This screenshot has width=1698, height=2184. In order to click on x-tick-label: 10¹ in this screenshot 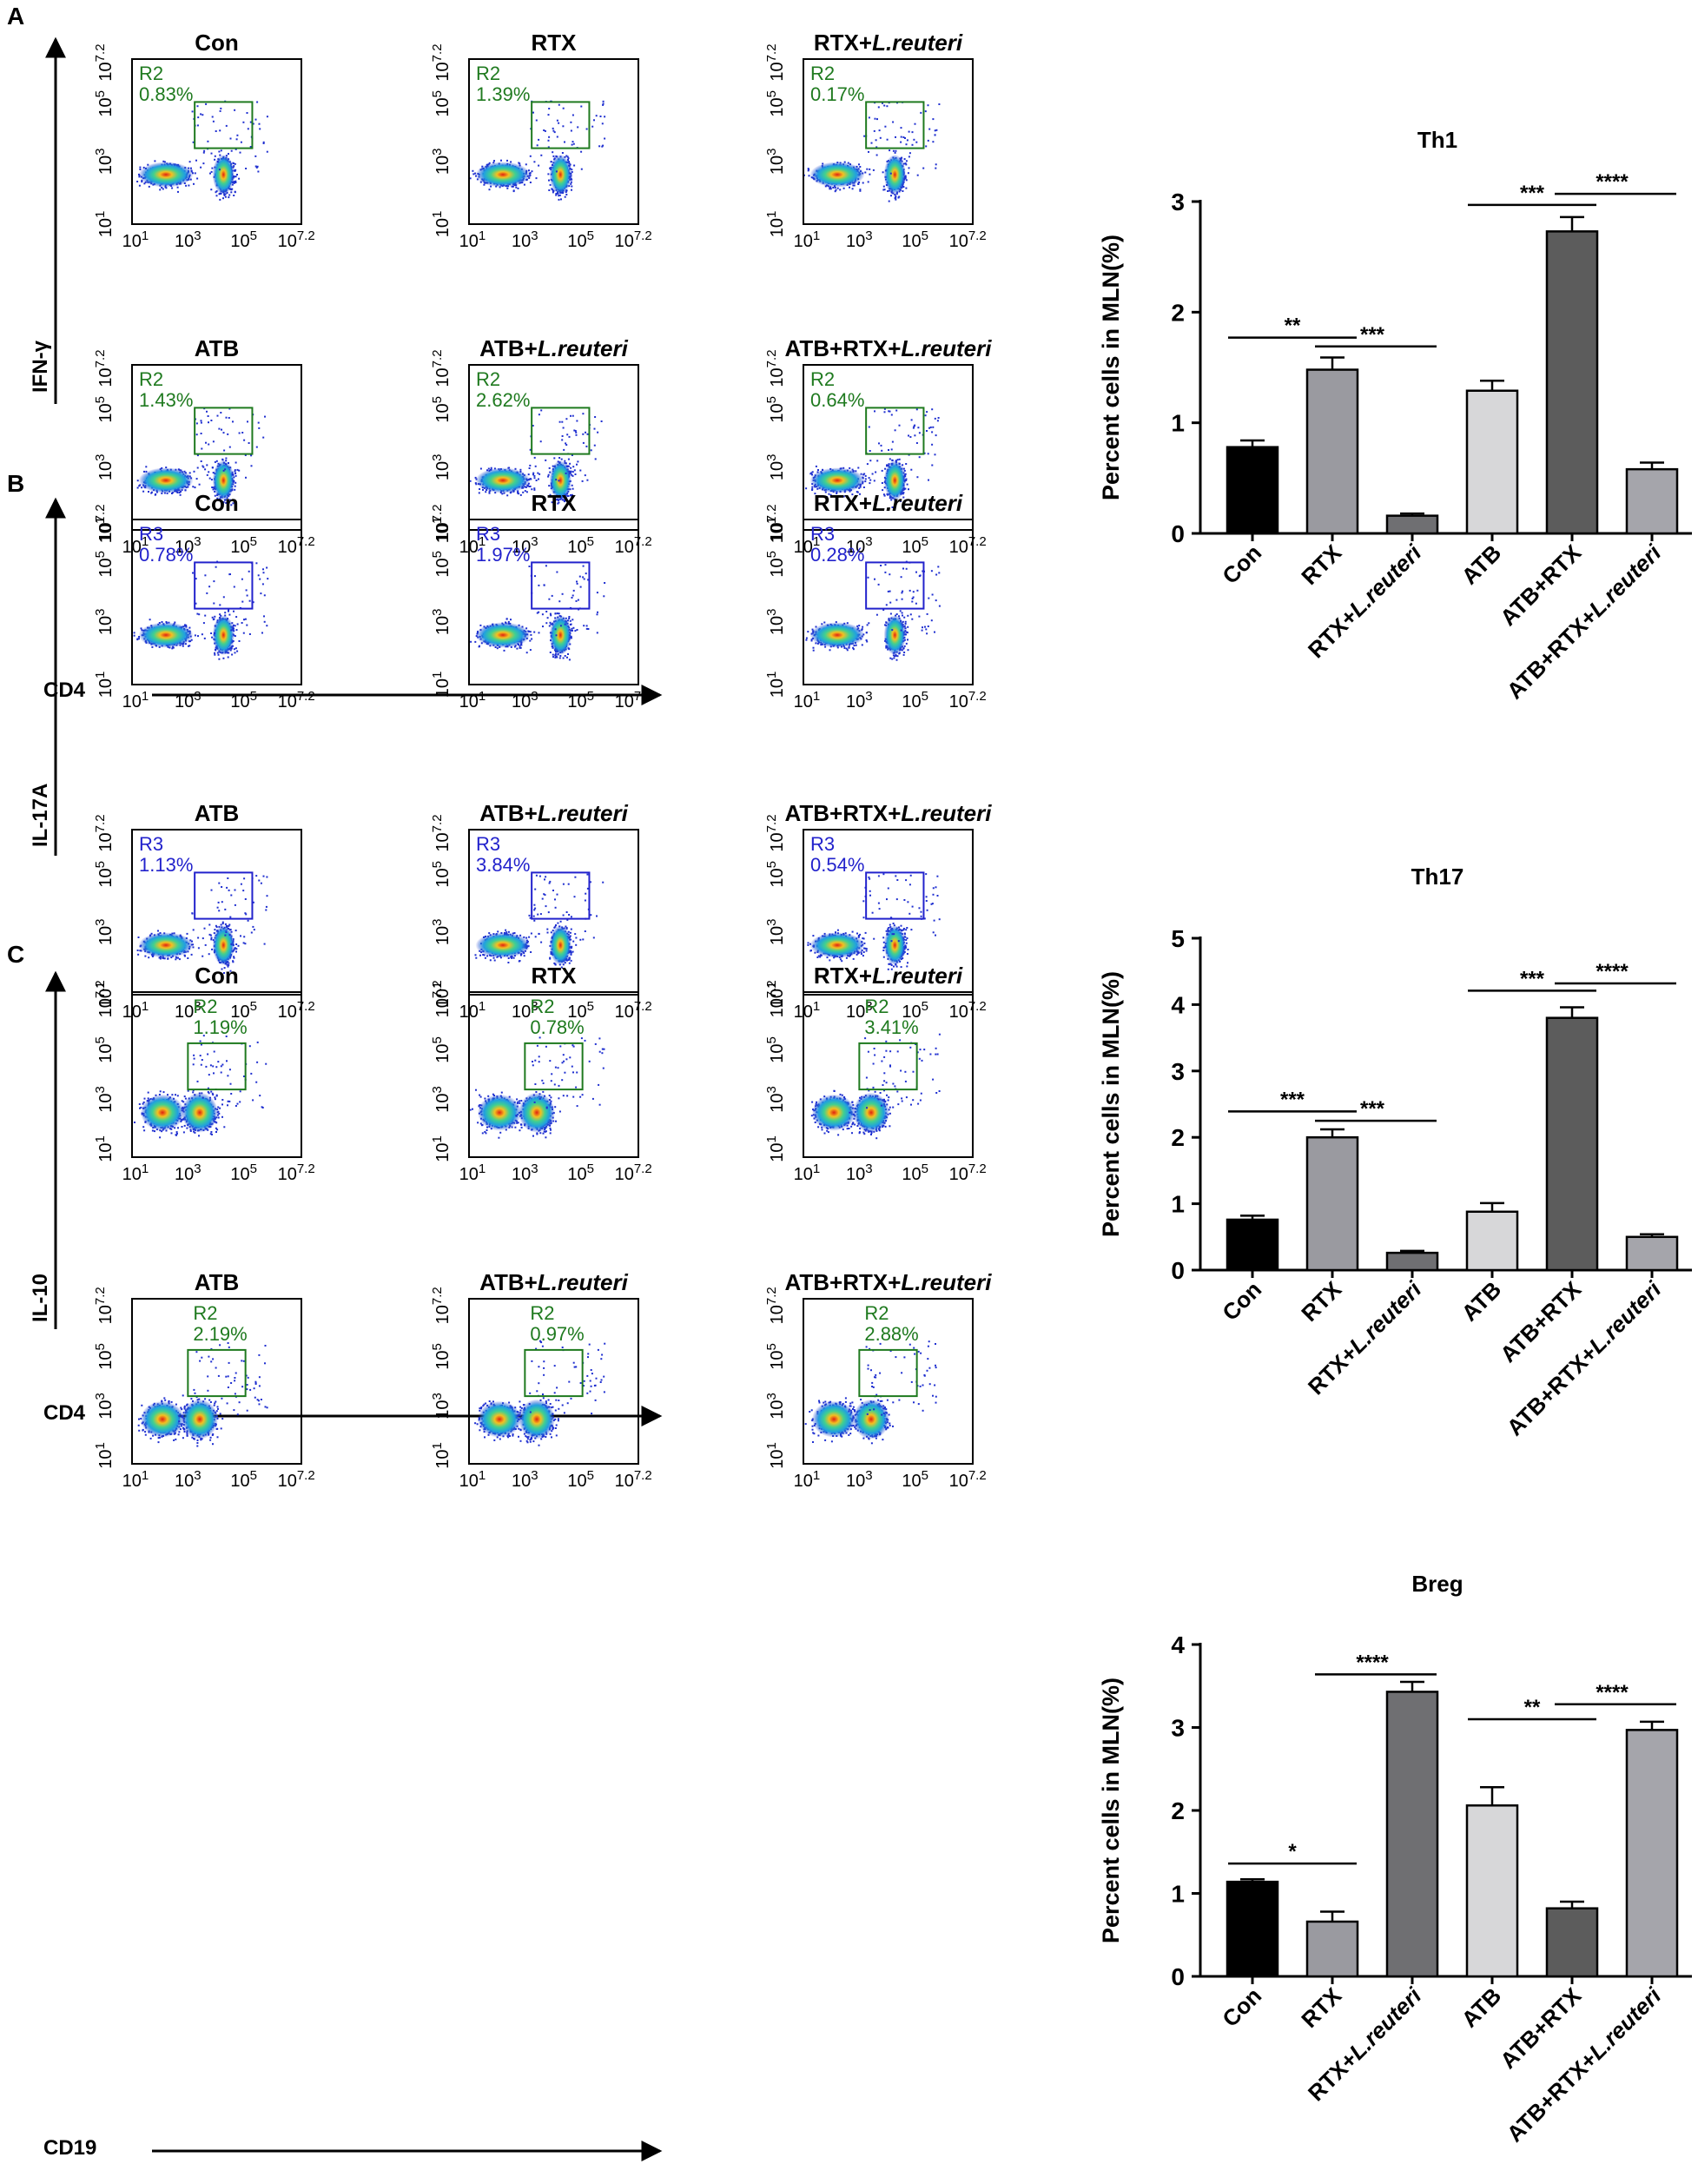, I will do `click(135, 239)`.